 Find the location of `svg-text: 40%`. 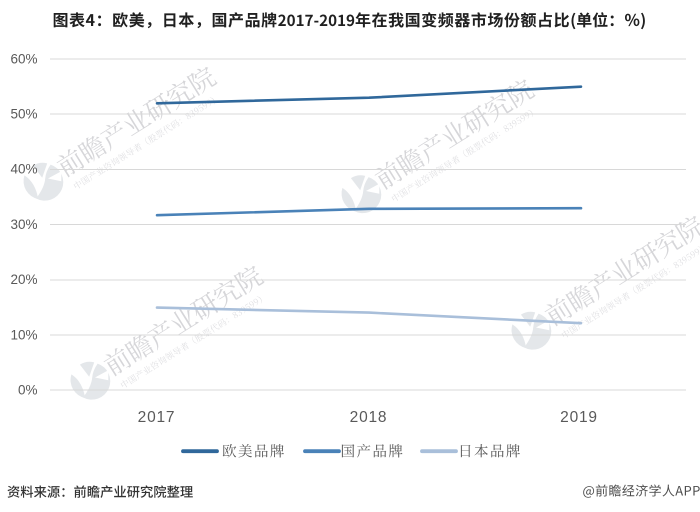

svg-text: 40% is located at coordinates (23, 169).